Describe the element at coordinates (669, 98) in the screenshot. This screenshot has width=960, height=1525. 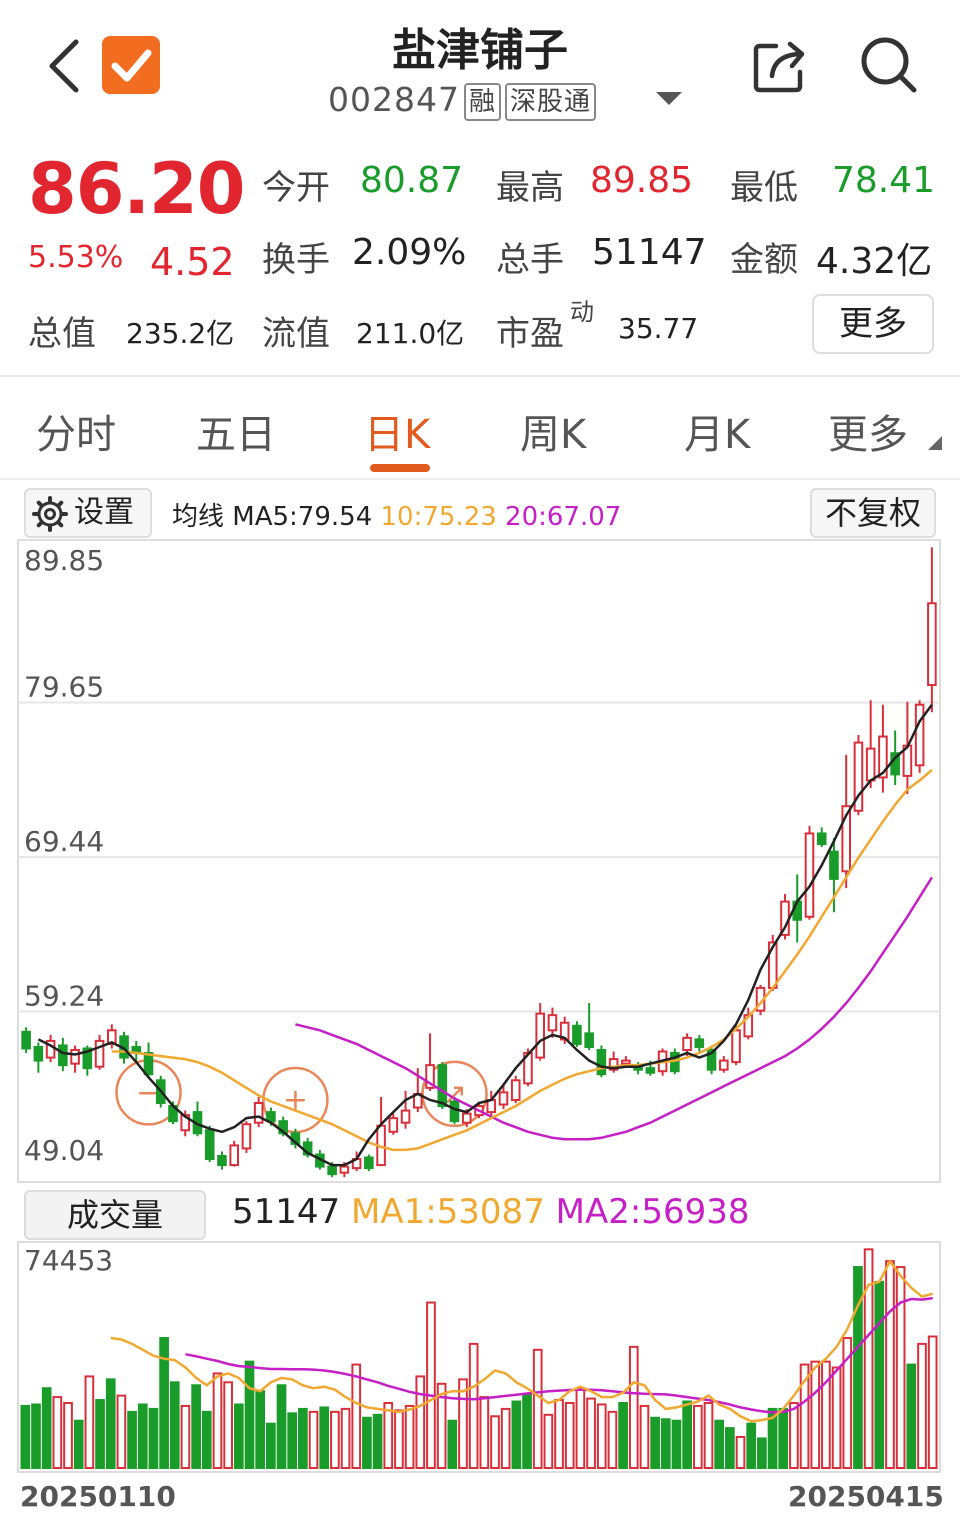
I see `dropdown-caret-icon` at that location.